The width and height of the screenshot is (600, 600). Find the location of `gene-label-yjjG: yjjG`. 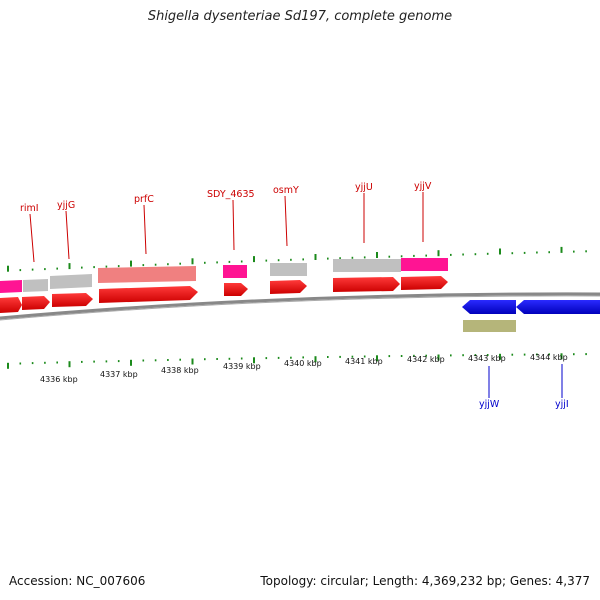

gene-label-yjjG: yjjG is located at coordinates (66, 205).